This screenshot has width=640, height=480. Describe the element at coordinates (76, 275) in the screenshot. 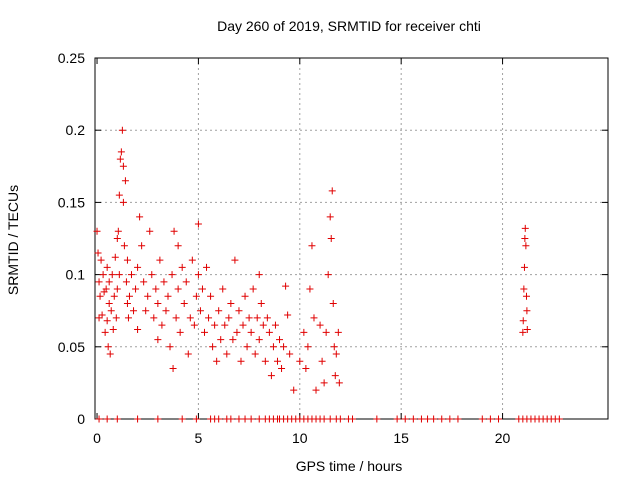

I see `y-tick-label: 0.1` at that location.